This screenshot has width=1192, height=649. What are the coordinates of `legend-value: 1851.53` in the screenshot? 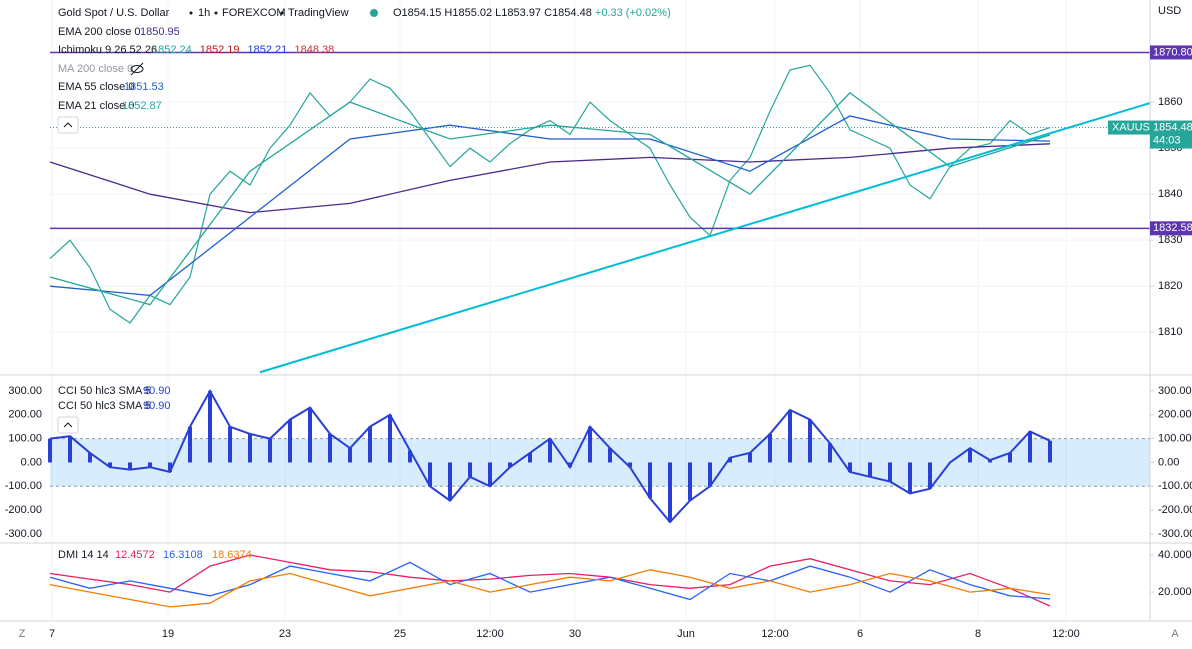 It's located at (144, 87).